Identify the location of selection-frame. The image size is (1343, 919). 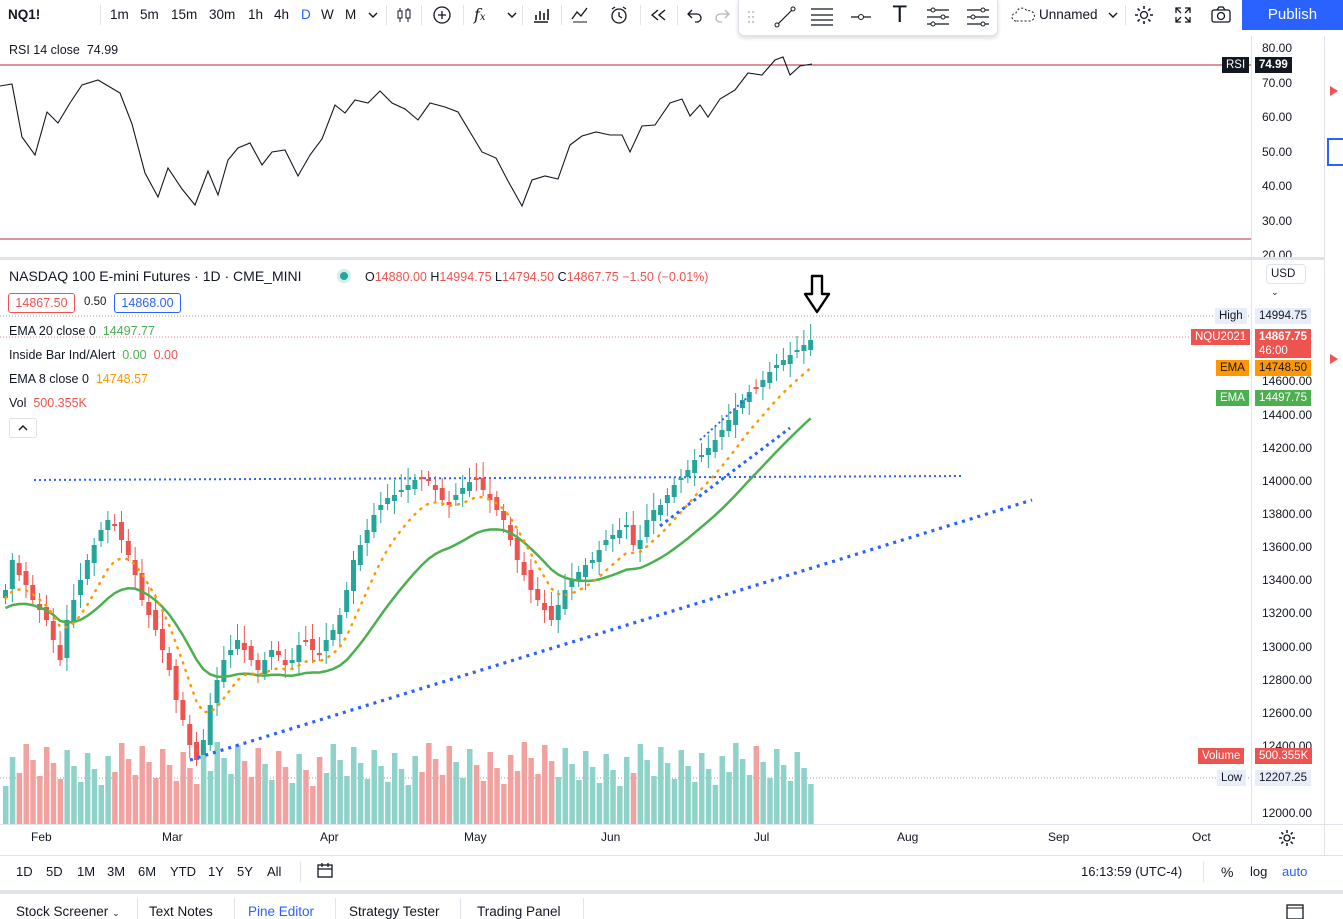
(1335, 152).